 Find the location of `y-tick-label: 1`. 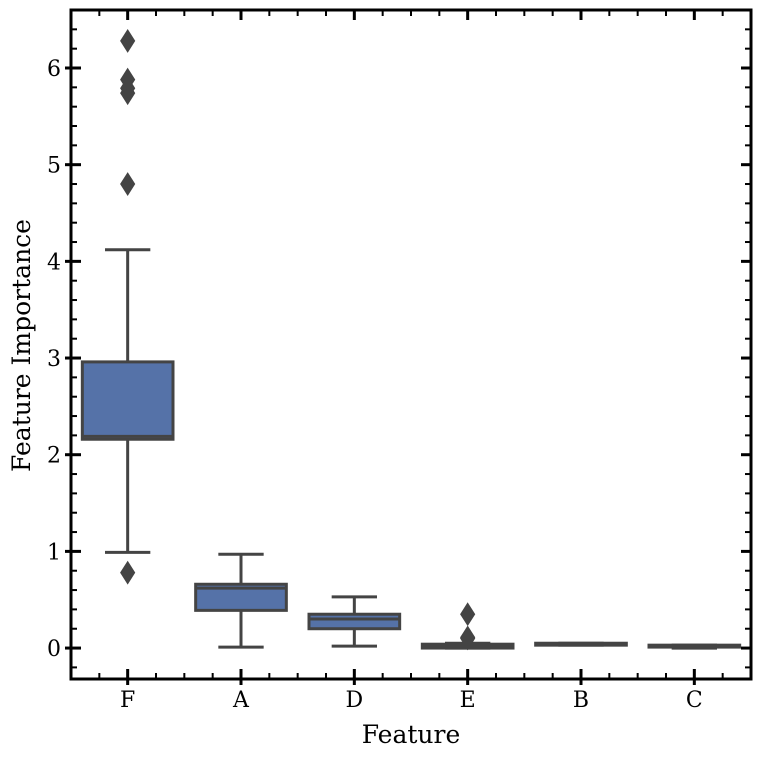

y-tick-label: 1 is located at coordinates (54, 552).